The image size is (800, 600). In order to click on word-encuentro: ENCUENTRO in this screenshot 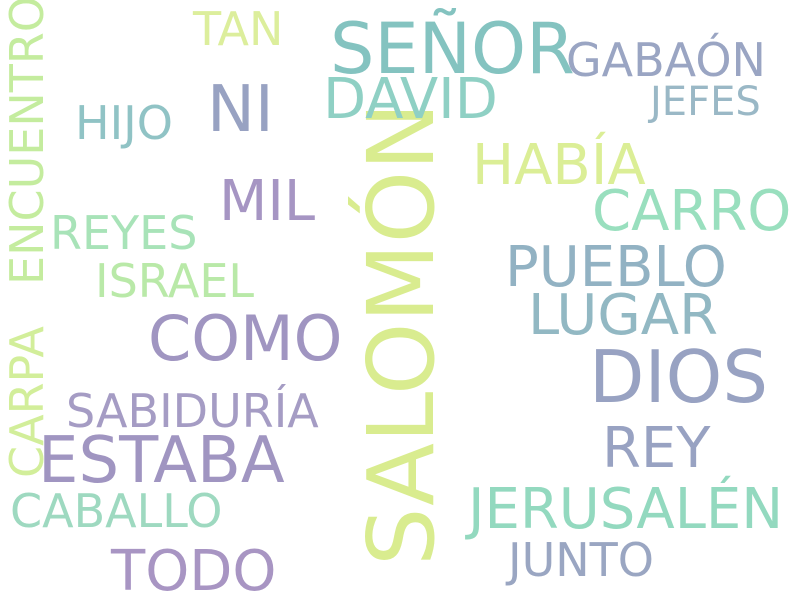, I will do `click(27, 142)`.